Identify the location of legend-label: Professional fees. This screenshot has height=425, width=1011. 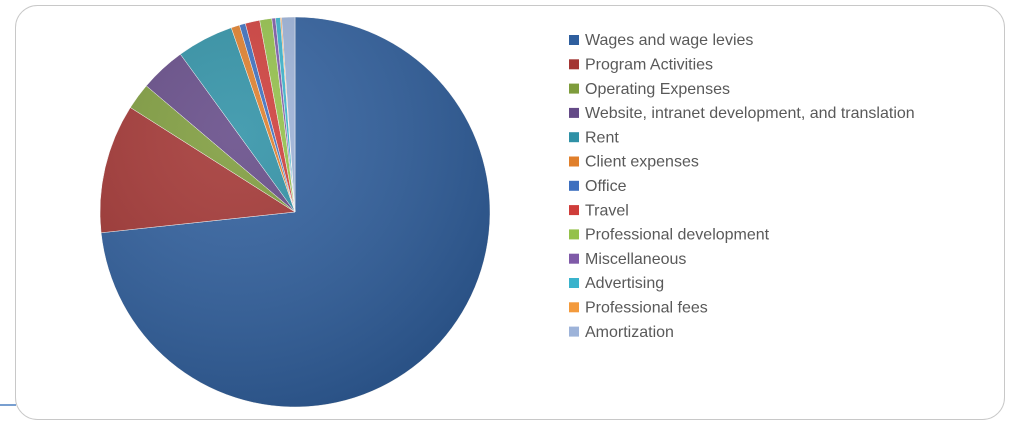
(646, 308).